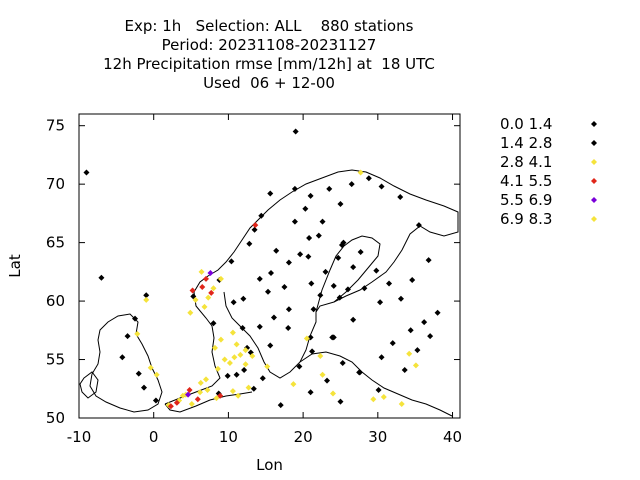  What do you see at coordinates (154, 437) in the screenshot?
I see `x-tick-label: 0` at bounding box center [154, 437].